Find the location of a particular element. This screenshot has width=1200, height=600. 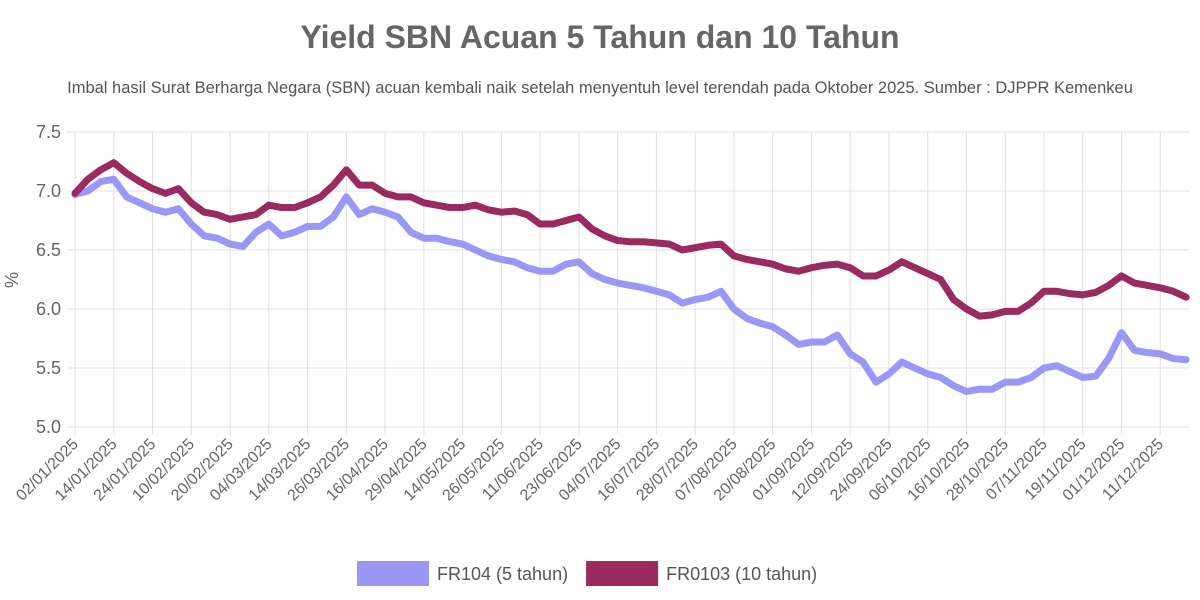

legend-label: FR104 (5 tahun) is located at coordinates (502, 574).